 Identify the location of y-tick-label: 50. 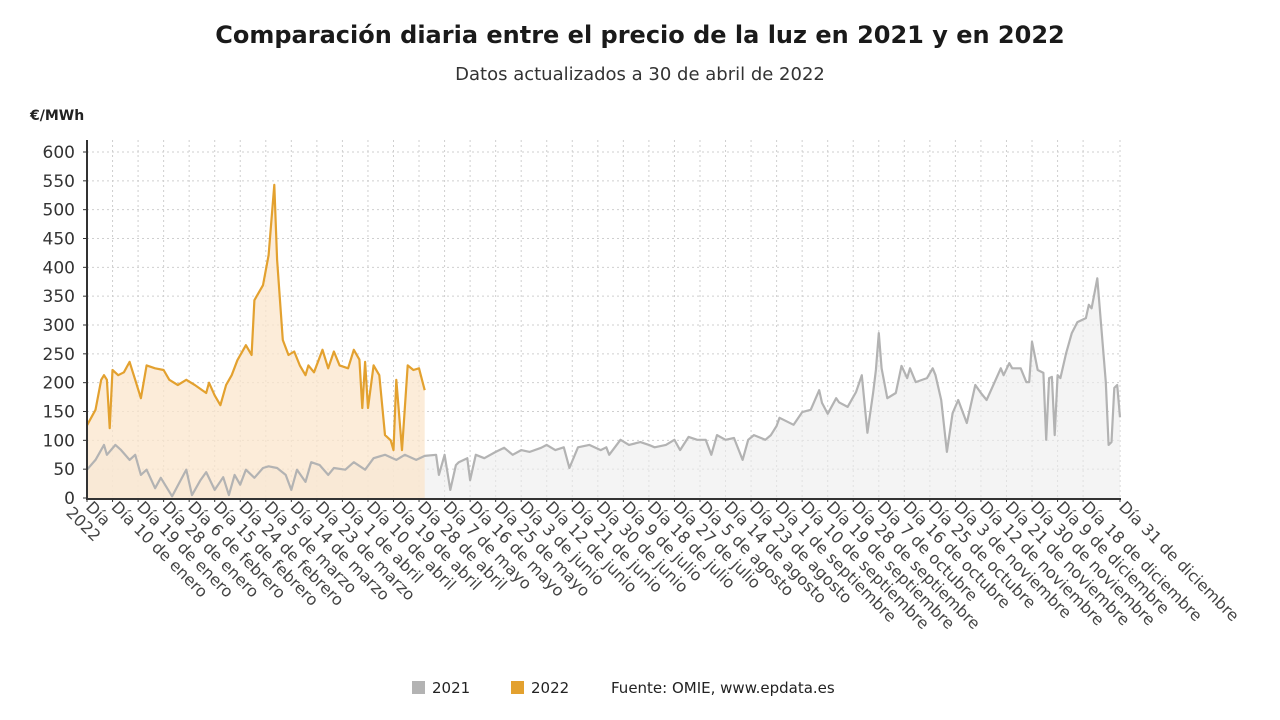
(64, 470).